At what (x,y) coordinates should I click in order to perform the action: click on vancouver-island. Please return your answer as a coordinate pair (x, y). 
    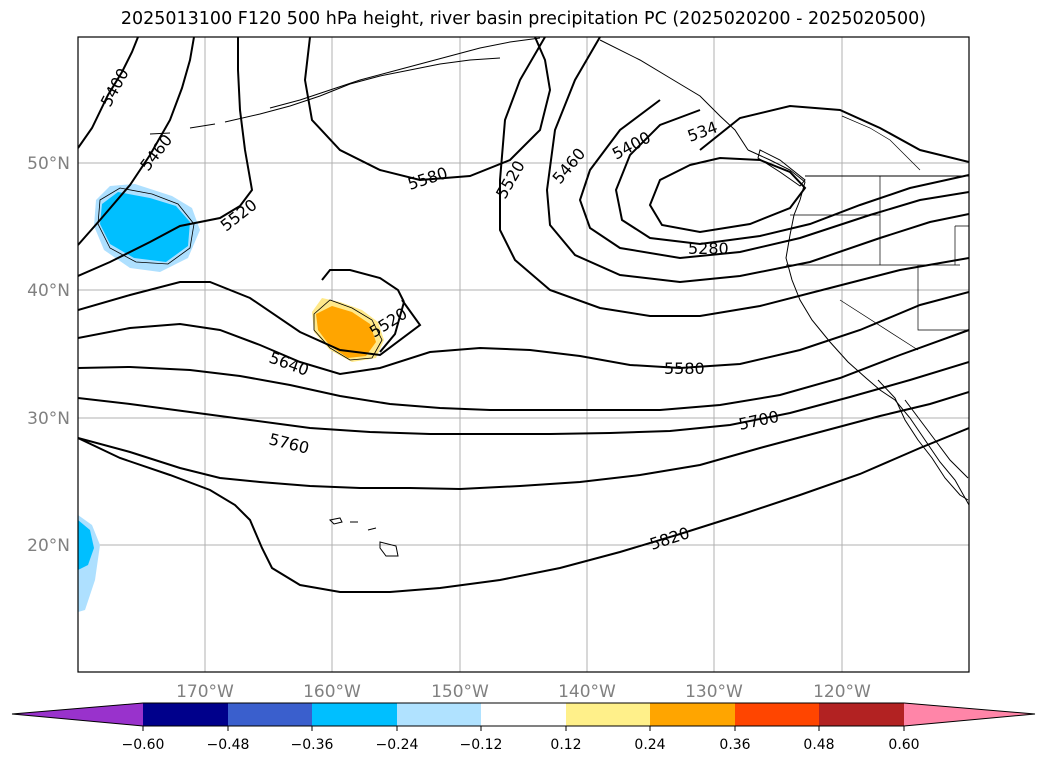
    Looking at the image, I should click on (781, 168).